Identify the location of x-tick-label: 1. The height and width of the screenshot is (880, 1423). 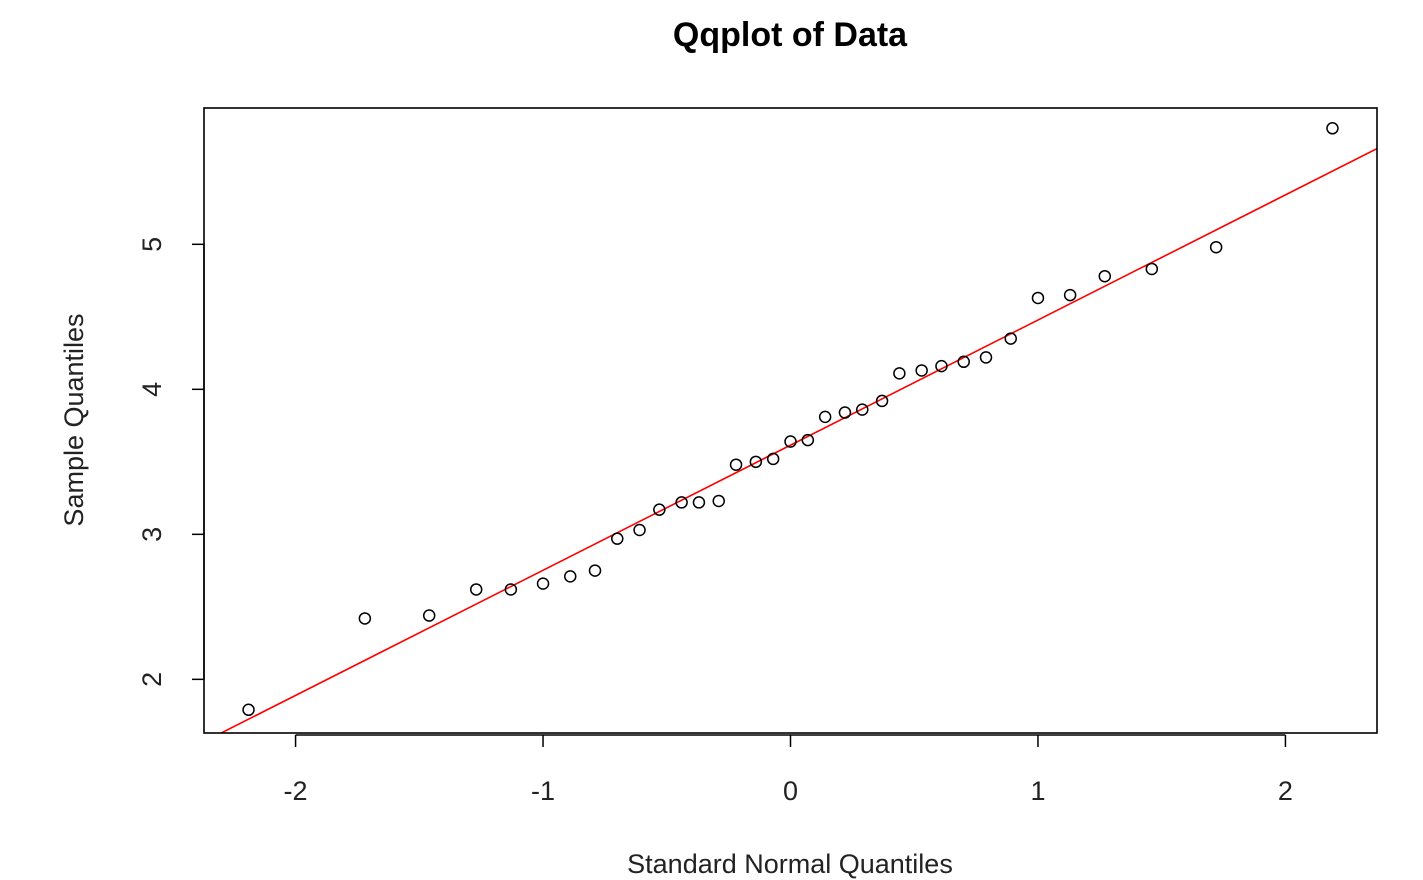
(1037, 791).